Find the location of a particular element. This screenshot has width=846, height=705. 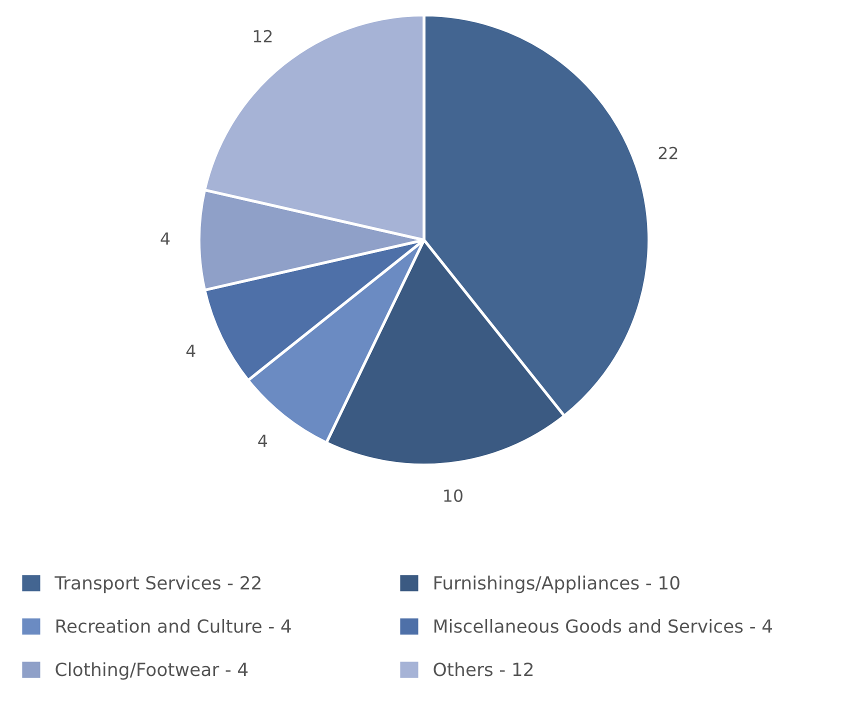

data-label: 12 is located at coordinates (263, 36).